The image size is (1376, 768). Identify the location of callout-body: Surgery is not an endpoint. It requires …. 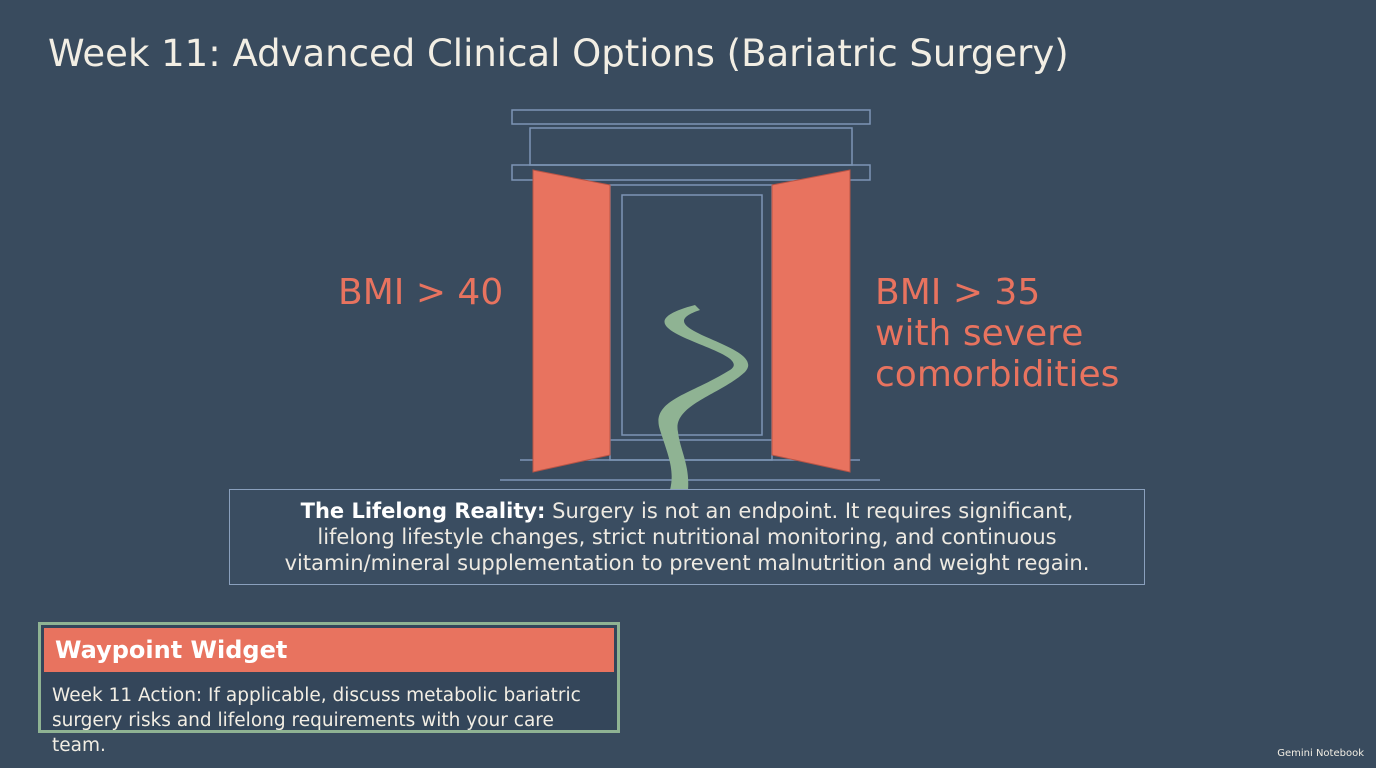
(687, 537).